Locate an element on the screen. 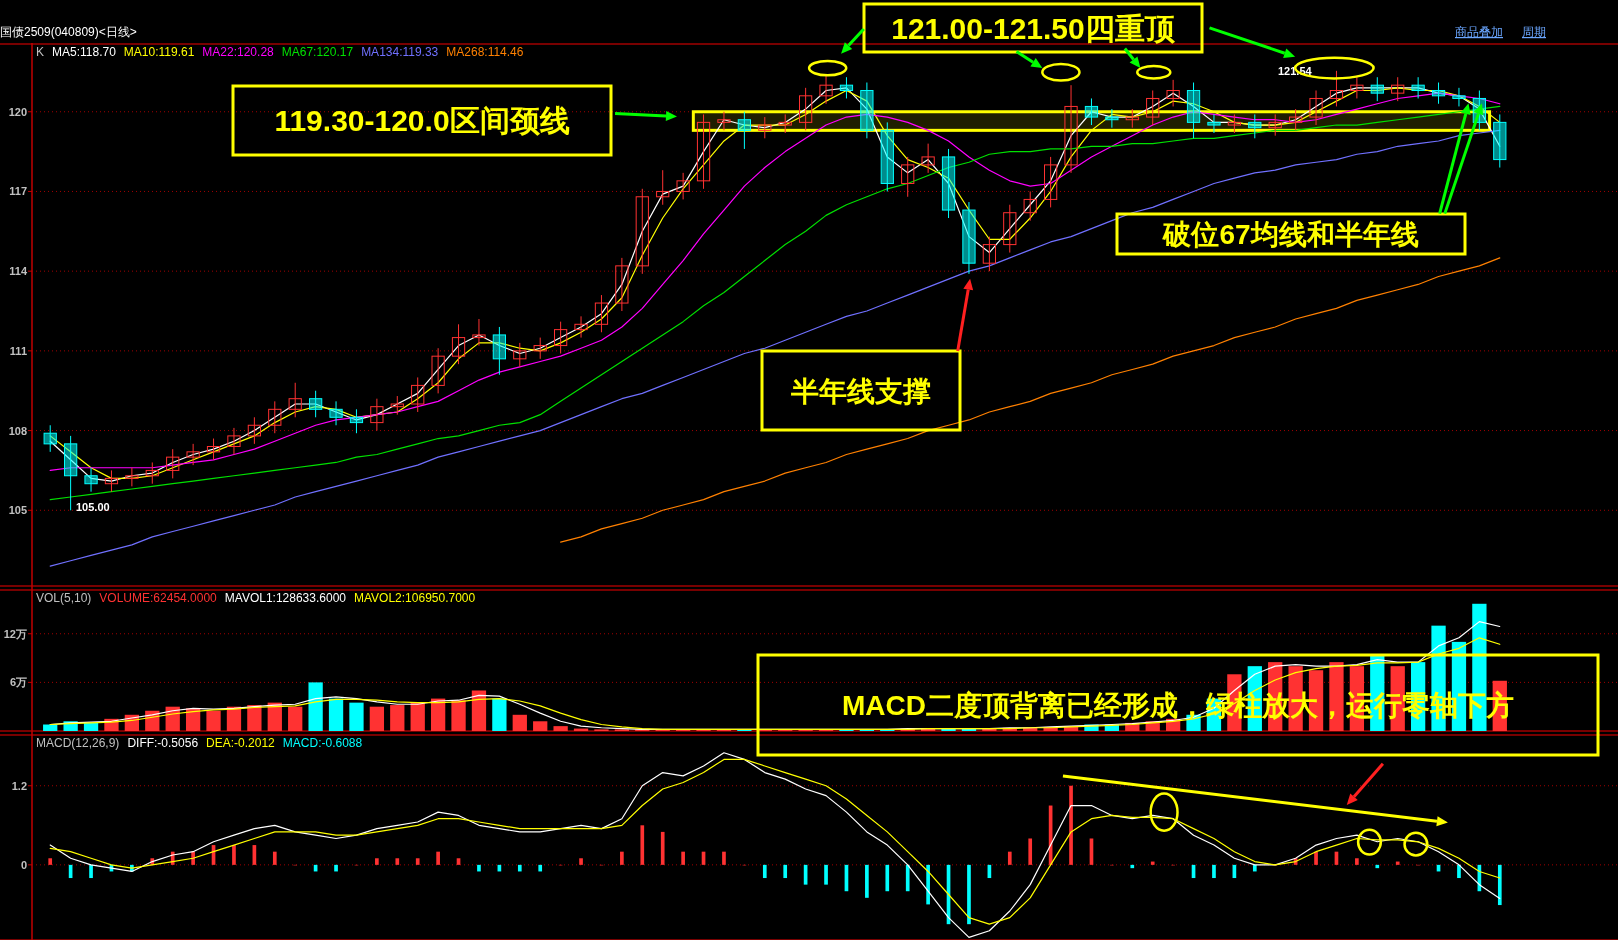 This screenshot has width=1618, height=940. chart-title: 国债2509(040809)<日线> is located at coordinates (68, 32).